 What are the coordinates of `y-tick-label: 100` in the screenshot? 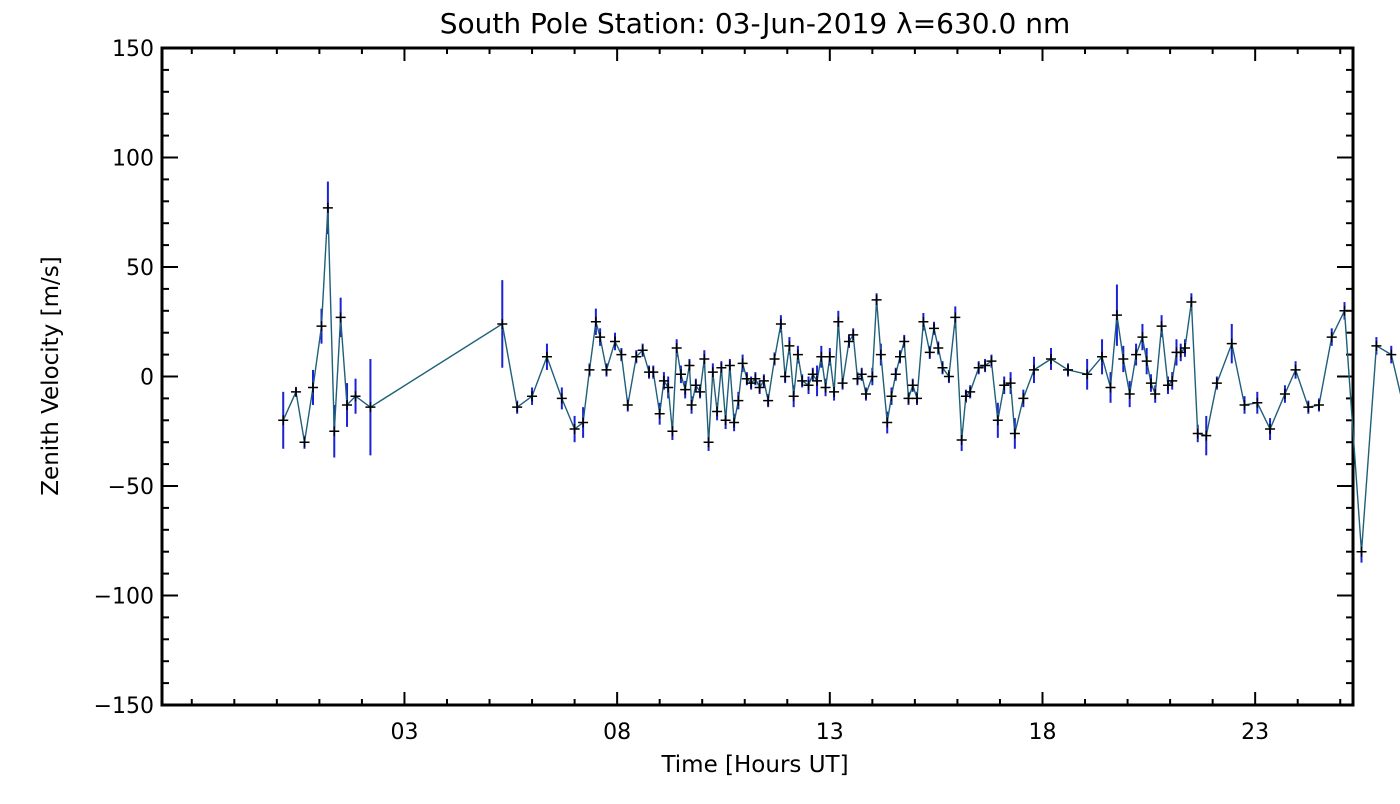 It's located at (133, 159).